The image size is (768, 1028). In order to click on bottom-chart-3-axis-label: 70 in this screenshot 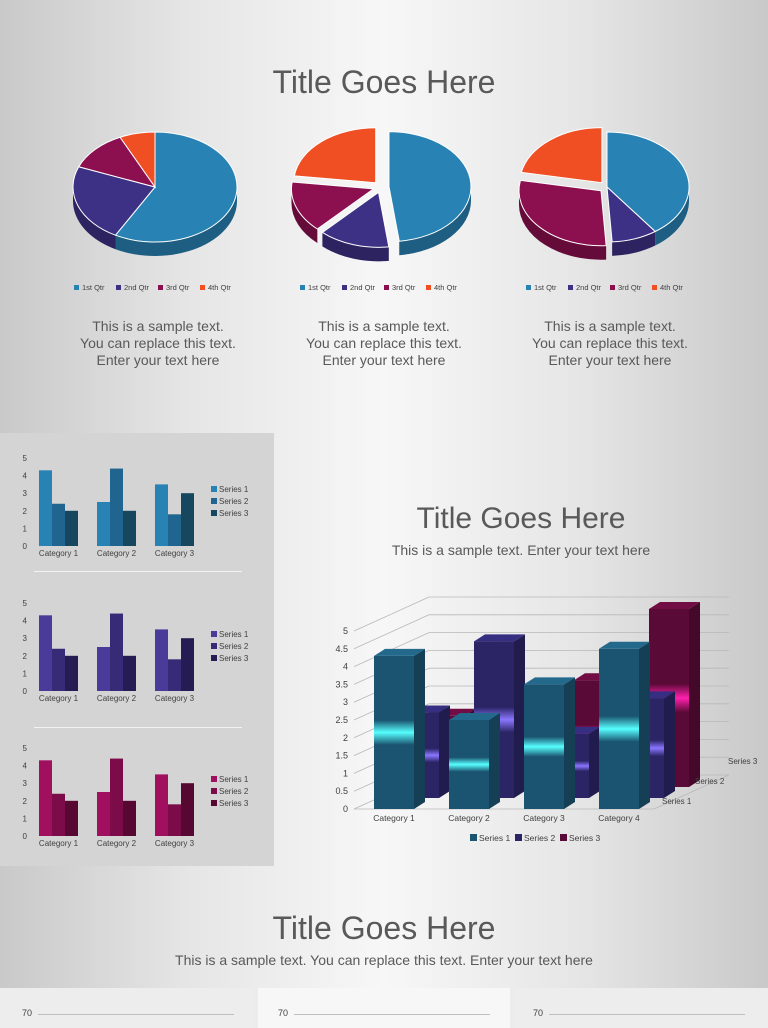, I will do `click(538, 1013)`.